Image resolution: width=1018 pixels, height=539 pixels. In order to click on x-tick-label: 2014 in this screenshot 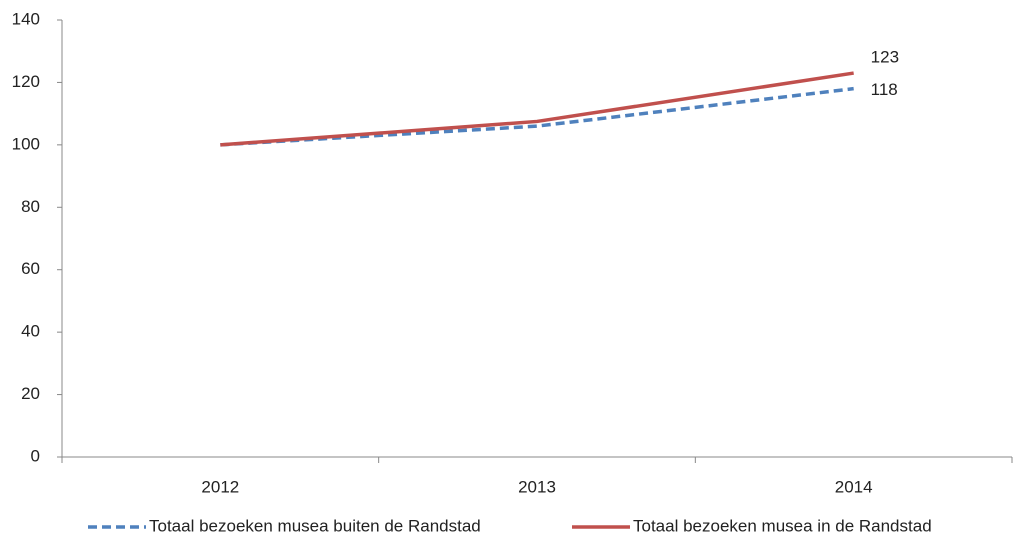, I will do `click(854, 486)`.